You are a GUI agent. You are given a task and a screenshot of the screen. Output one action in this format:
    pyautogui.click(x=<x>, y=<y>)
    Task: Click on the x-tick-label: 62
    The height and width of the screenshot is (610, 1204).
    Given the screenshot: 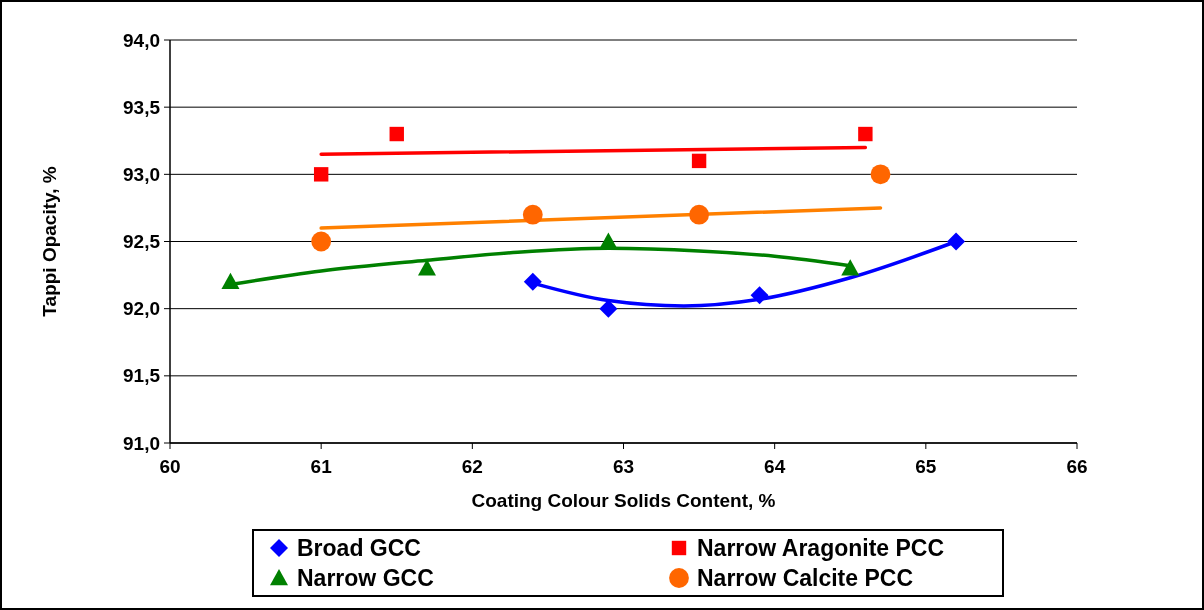 What is the action you would take?
    pyautogui.click(x=472, y=466)
    